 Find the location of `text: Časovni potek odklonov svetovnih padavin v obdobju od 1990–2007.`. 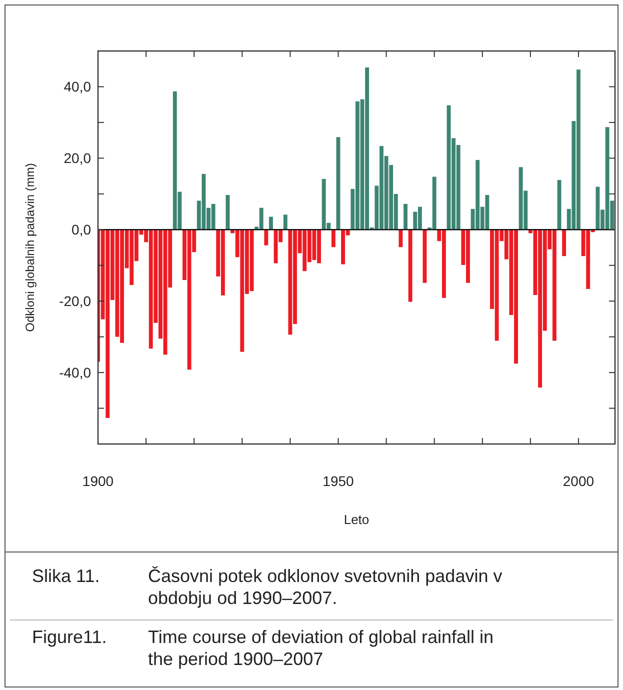

text: Časovni potek odklonov svetovnih padavin v obdobju od 1990–2007. is located at coordinates (325, 587).